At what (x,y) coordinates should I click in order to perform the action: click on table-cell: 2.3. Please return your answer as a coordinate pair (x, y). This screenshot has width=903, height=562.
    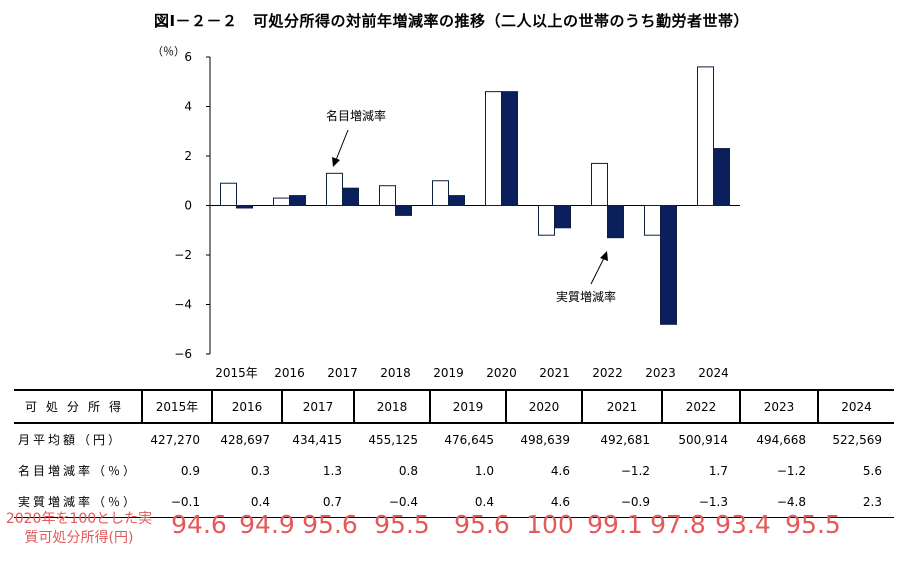
    Looking at the image, I should click on (856, 502).